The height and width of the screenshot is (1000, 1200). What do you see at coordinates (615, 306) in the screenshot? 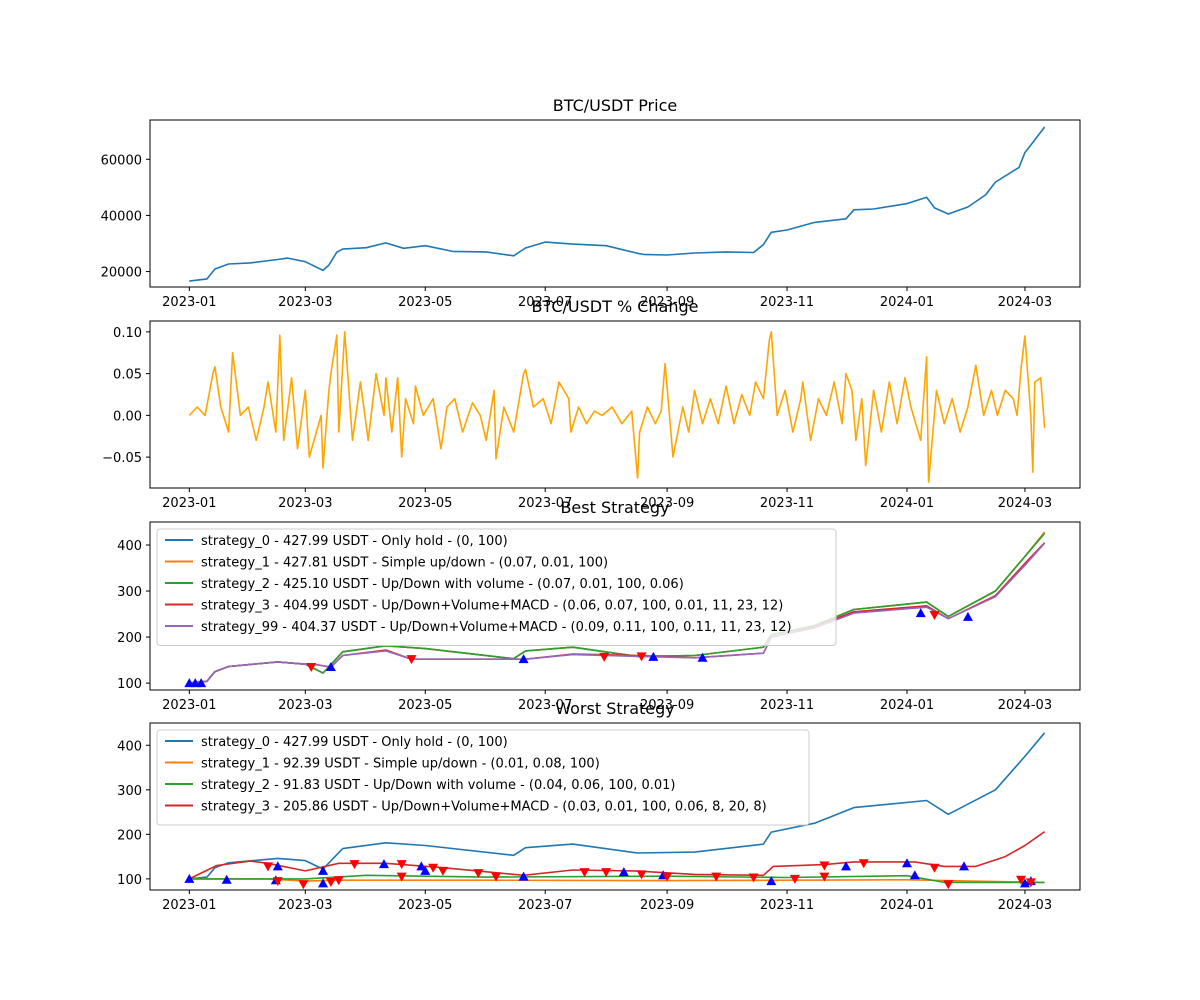
I see `panel-title: BTC/USDT % Change` at bounding box center [615, 306].